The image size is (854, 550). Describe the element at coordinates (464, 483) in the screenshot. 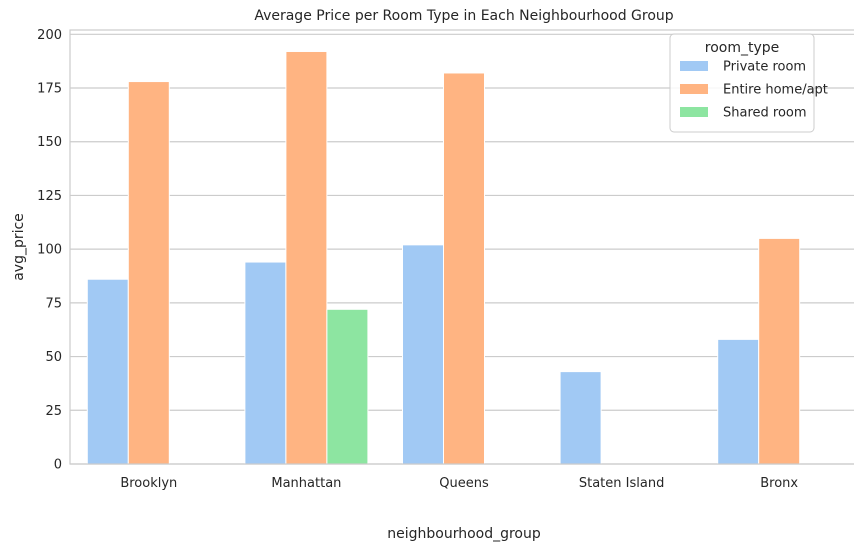

I see `x-tick-label: Queens` at that location.